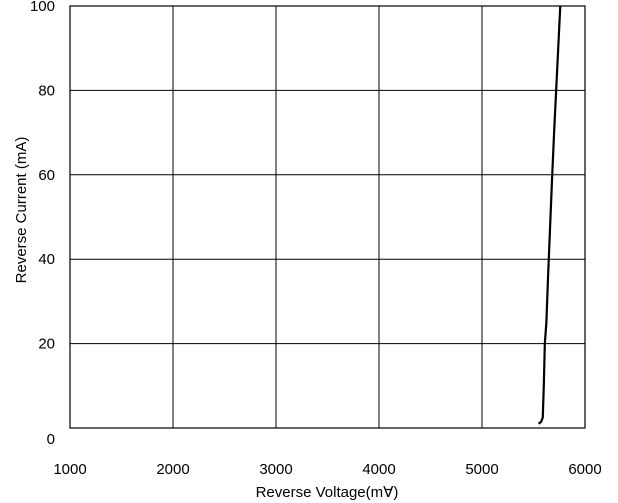 The width and height of the screenshot is (618, 503). I want to click on x-tick-label-0: 1000, so click(69, 469).